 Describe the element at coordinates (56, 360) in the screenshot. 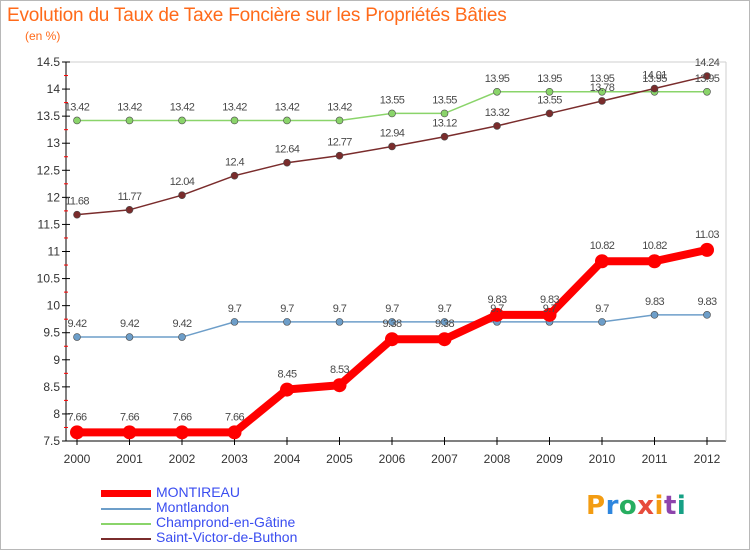

I see `y-tick-label: 9` at that location.